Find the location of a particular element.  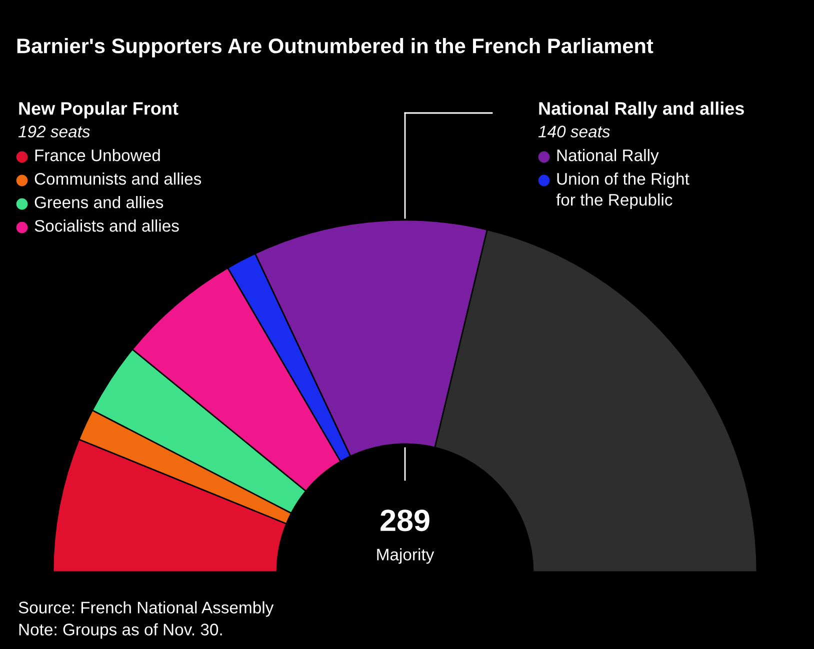

text: 192 seats is located at coordinates (54, 132).